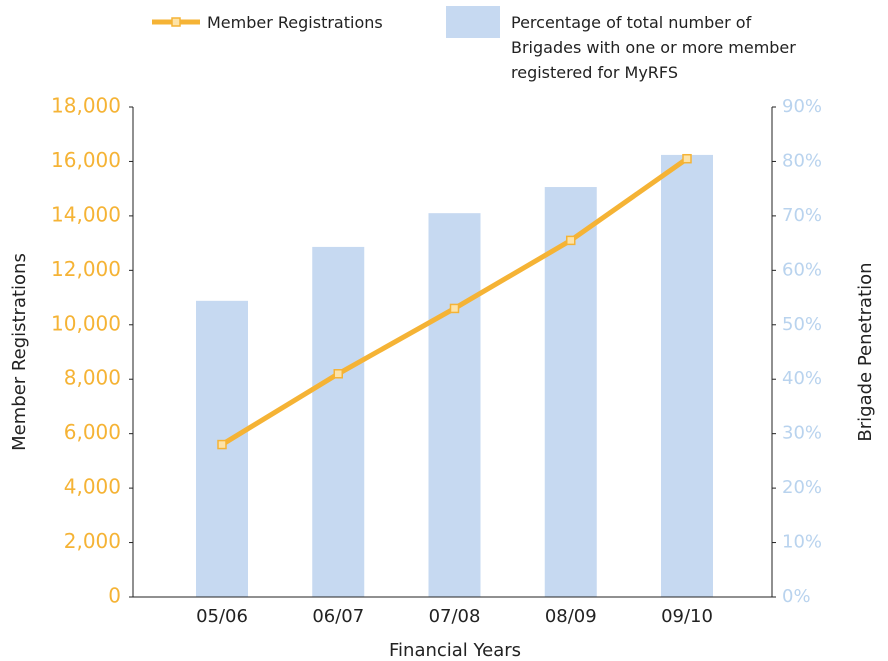  What do you see at coordinates (19, 352) in the screenshot?
I see `y-axis-label: Member Registrations` at bounding box center [19, 352].